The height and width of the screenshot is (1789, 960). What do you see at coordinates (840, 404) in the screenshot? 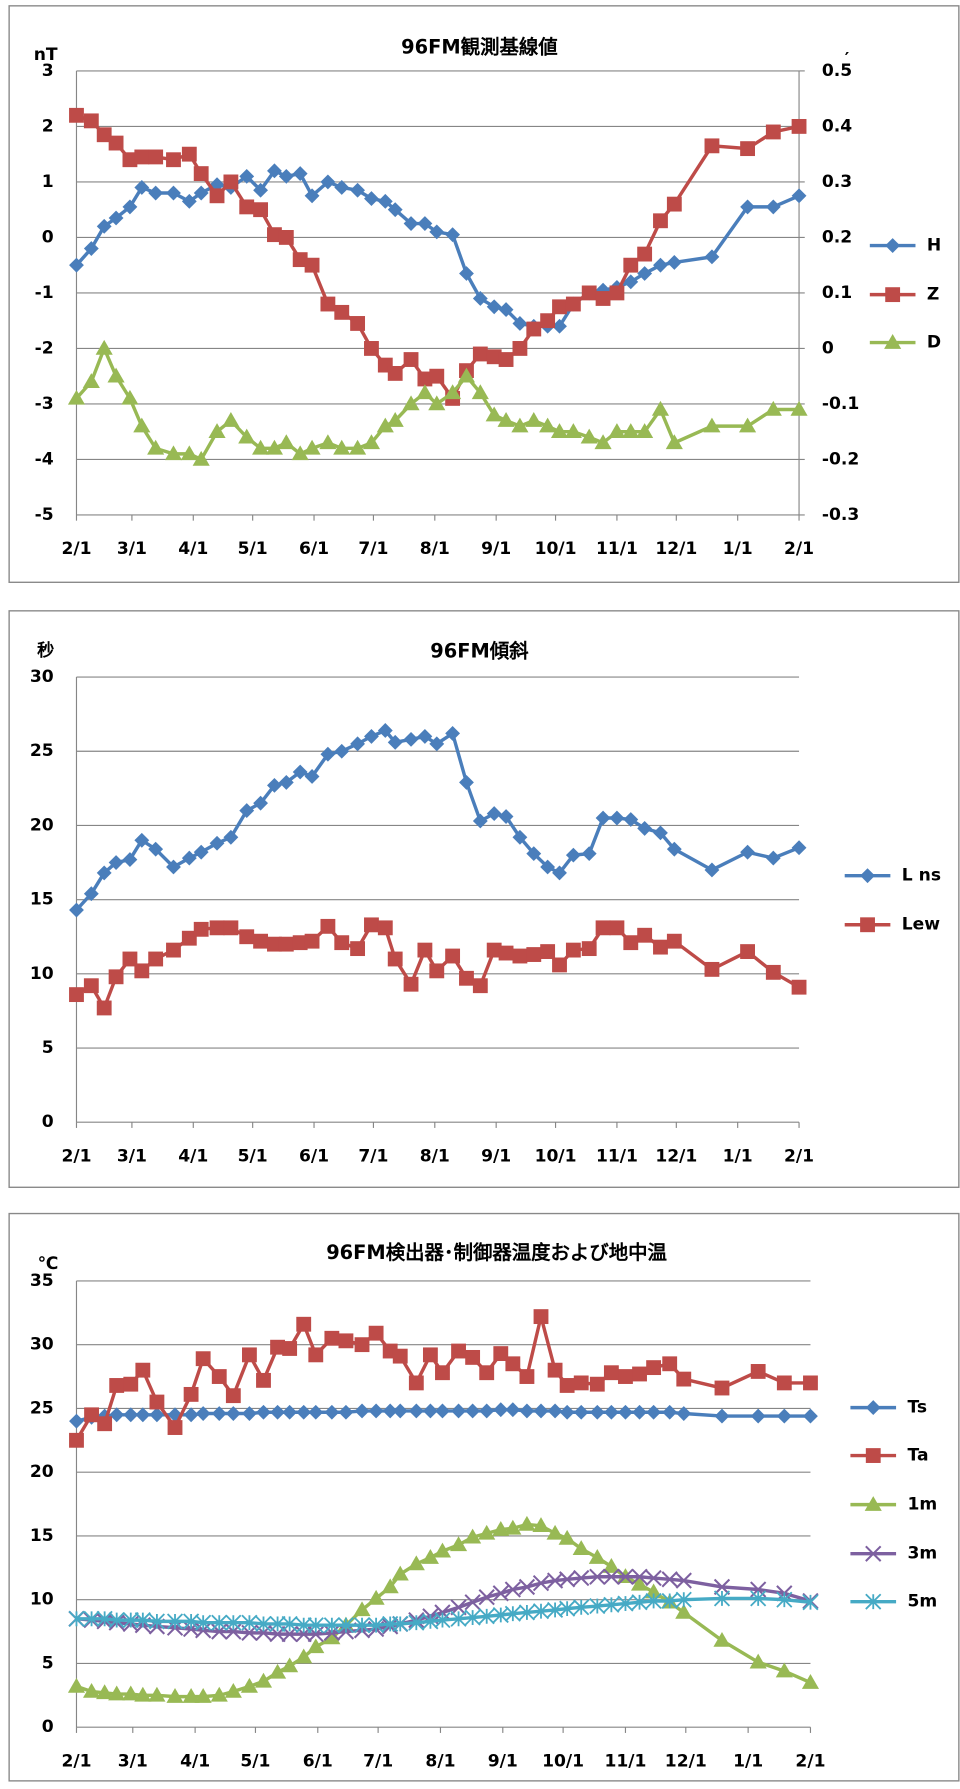
I see `y2-tick-label: -0.1` at bounding box center [840, 404].